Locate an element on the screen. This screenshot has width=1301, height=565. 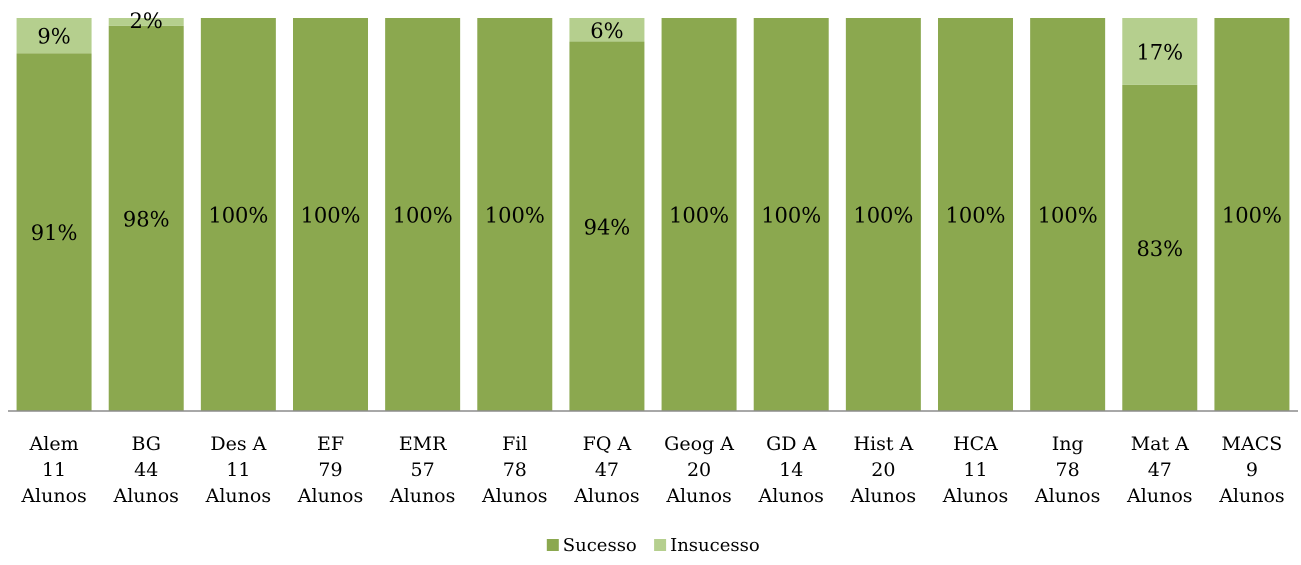
x-tick-label-1-line-0: BG is located at coordinates (146, 444).